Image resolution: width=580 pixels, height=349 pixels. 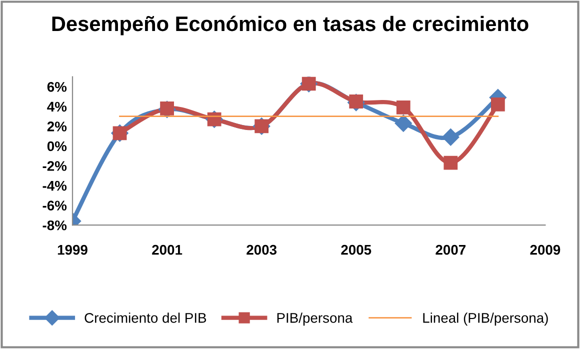 What do you see at coordinates (315, 319) in the screenshot?
I see `legend-label: PIB/persona` at bounding box center [315, 319].